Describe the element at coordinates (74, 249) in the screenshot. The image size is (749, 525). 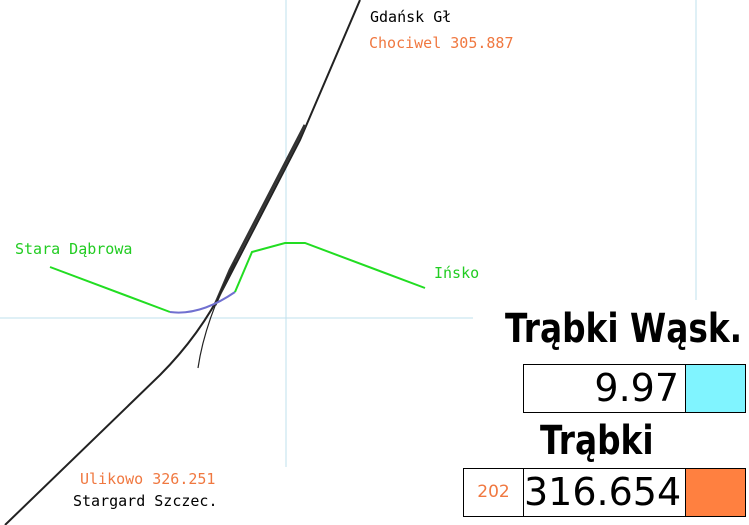
I see `west-station-label: Stara Dąbrowa` at that location.